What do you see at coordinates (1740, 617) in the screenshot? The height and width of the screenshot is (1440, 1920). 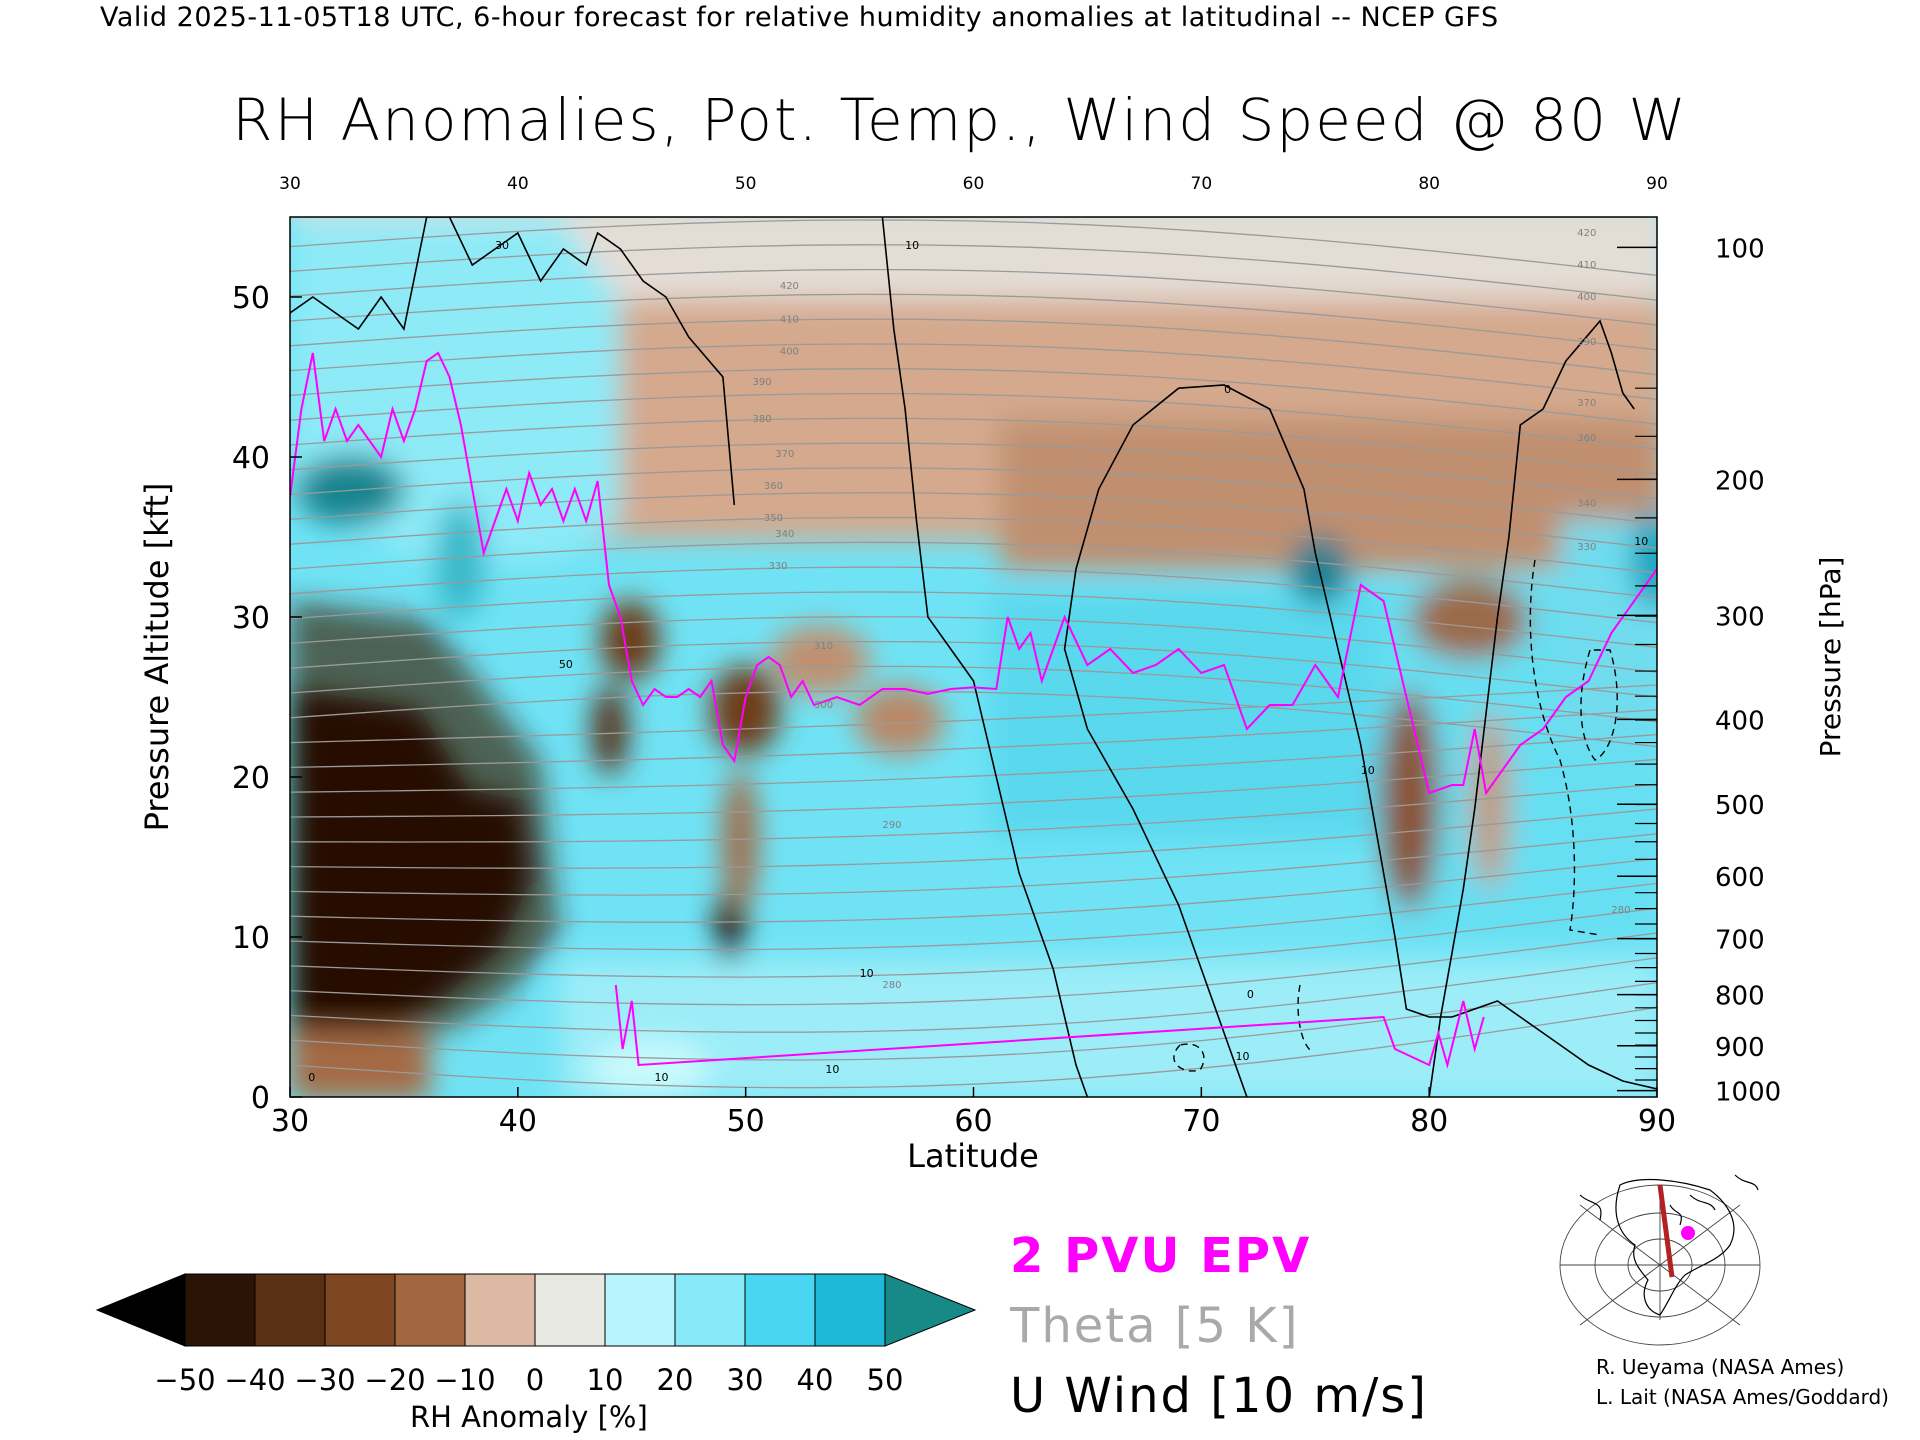 I see `pressure-tick-label: 300` at bounding box center [1740, 617].